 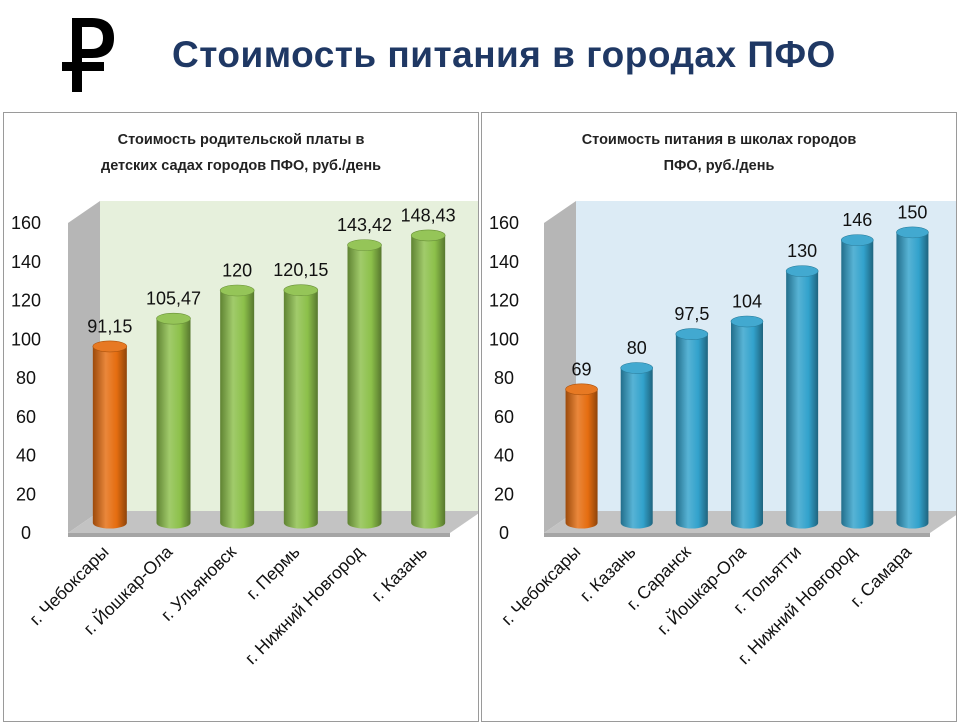 I want to click on data-label-4: 120,15, so click(x=300, y=270).